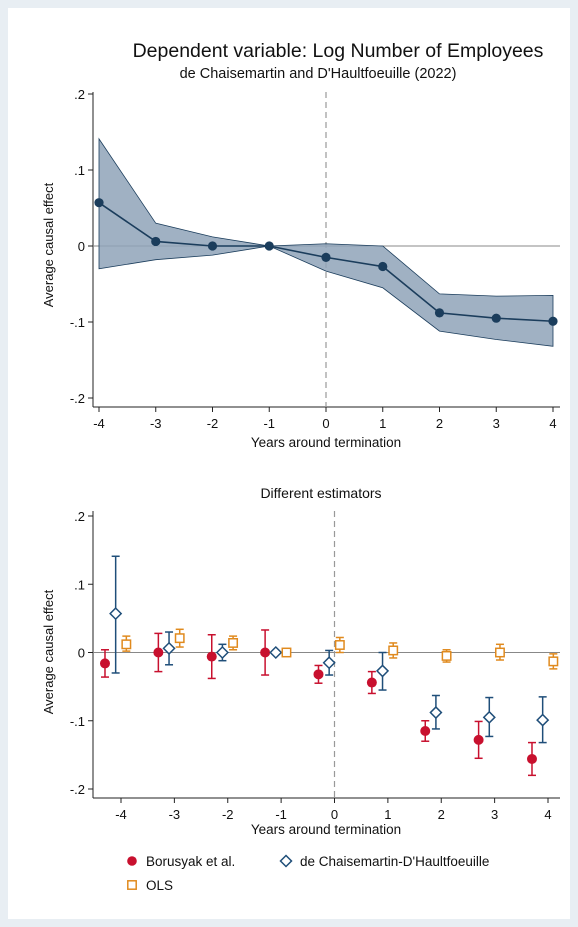  I want to click on bottom-y-tick-label: -.2, so click(77, 789).